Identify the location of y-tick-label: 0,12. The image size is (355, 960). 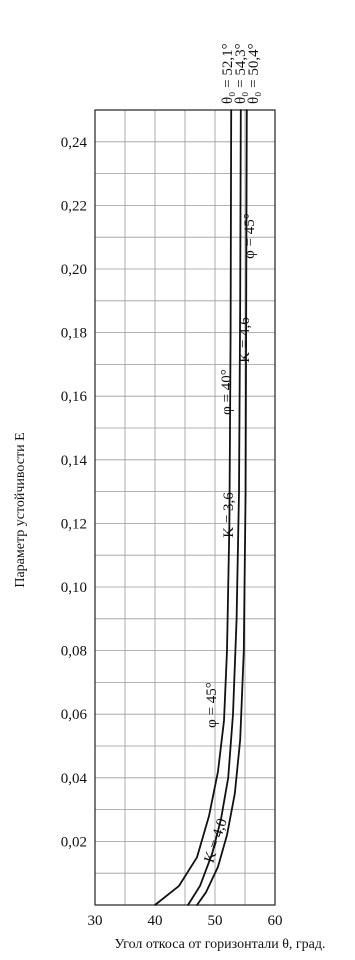
(74, 524).